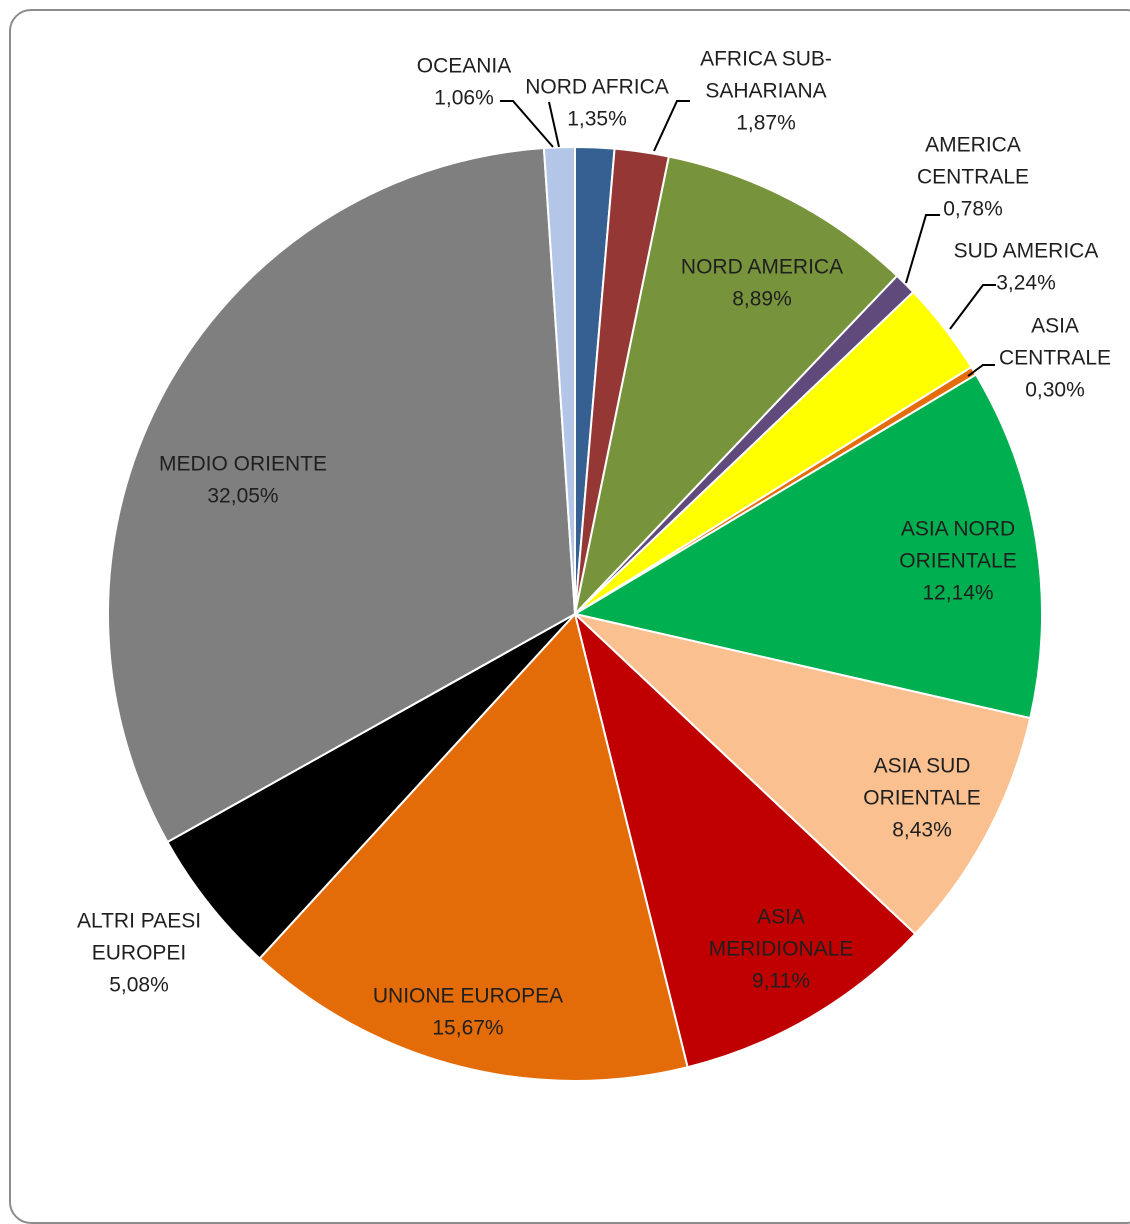 The width and height of the screenshot is (1130, 1224). I want to click on slice-percent-nord-africa: 1,35%, so click(597, 119).